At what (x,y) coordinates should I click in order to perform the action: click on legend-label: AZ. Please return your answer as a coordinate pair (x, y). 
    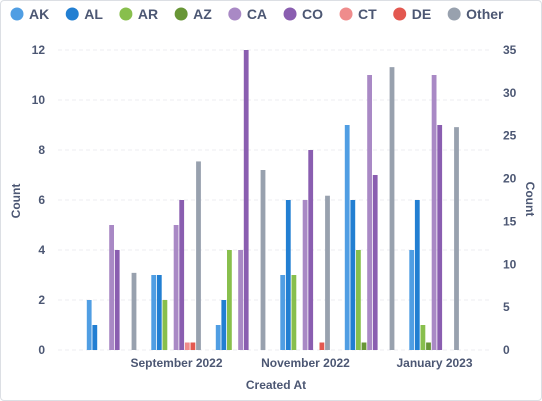
    Looking at the image, I should click on (202, 14).